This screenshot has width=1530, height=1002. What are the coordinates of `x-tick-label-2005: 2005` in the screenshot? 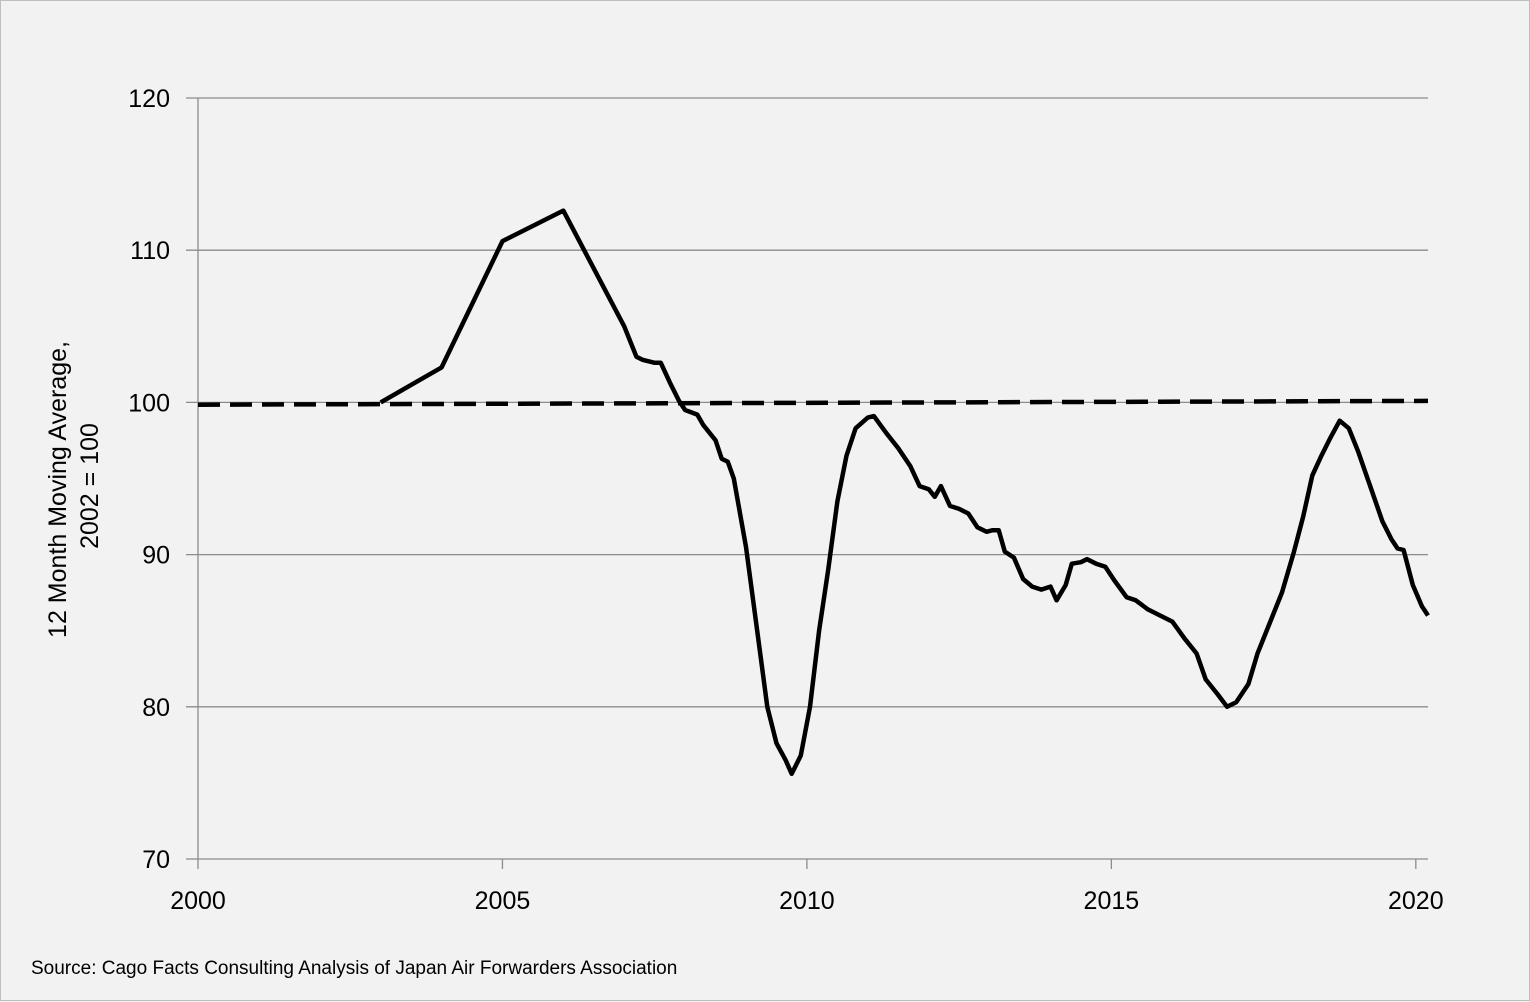 It's located at (503, 901).